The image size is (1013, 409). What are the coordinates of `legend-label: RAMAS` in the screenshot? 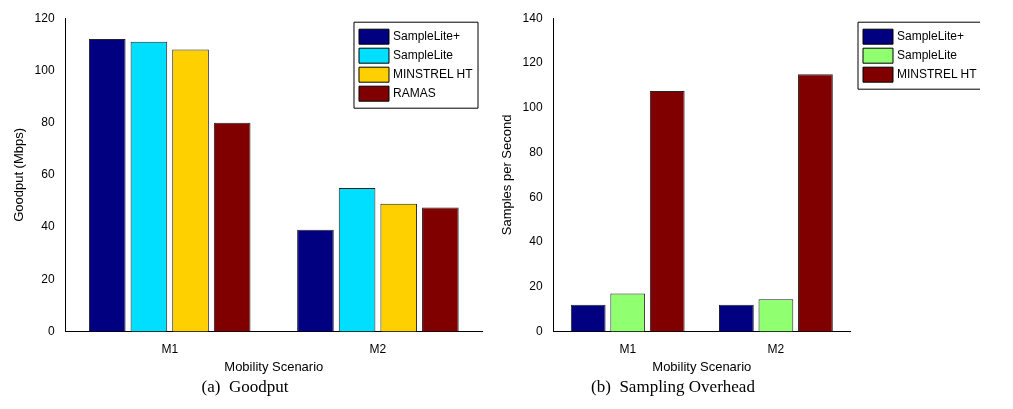 It's located at (414, 93).